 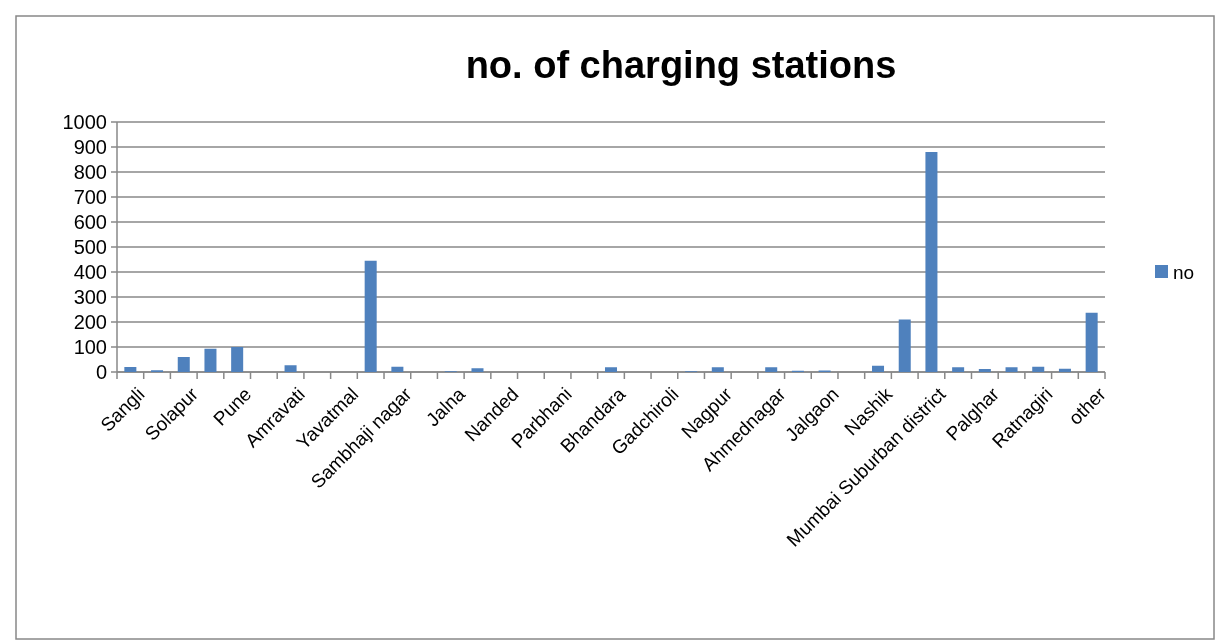 What do you see at coordinates (90, 197) in the screenshot?
I see `y-tick-label: 700` at bounding box center [90, 197].